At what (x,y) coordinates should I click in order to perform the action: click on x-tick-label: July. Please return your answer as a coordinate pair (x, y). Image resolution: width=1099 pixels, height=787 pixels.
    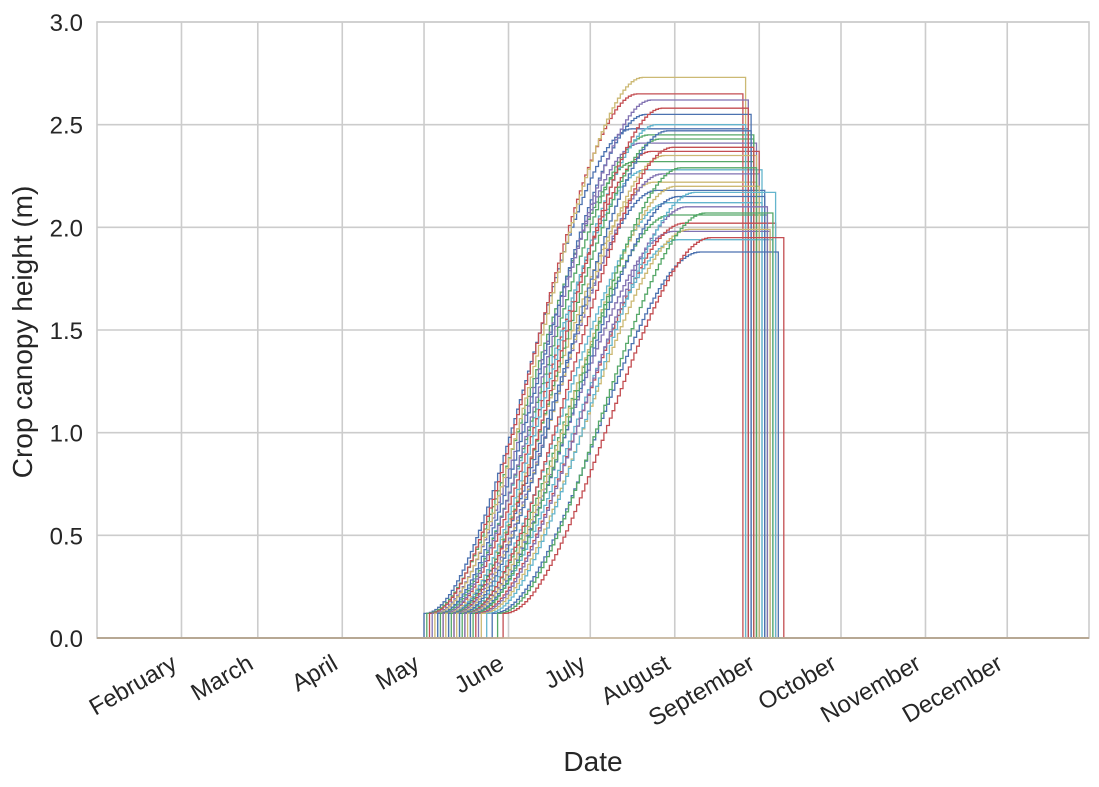
    Looking at the image, I should click on (565, 672).